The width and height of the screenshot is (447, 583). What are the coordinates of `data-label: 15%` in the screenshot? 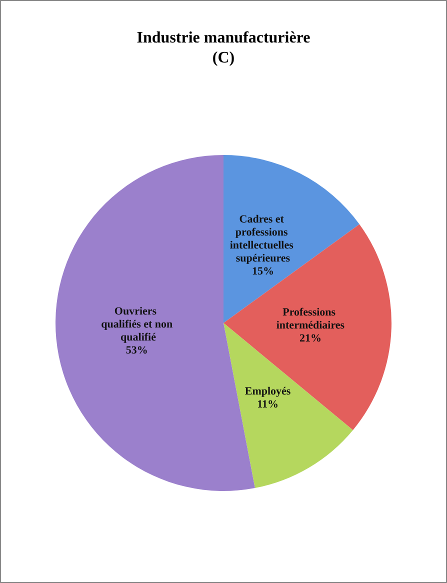 It's located at (263, 271).